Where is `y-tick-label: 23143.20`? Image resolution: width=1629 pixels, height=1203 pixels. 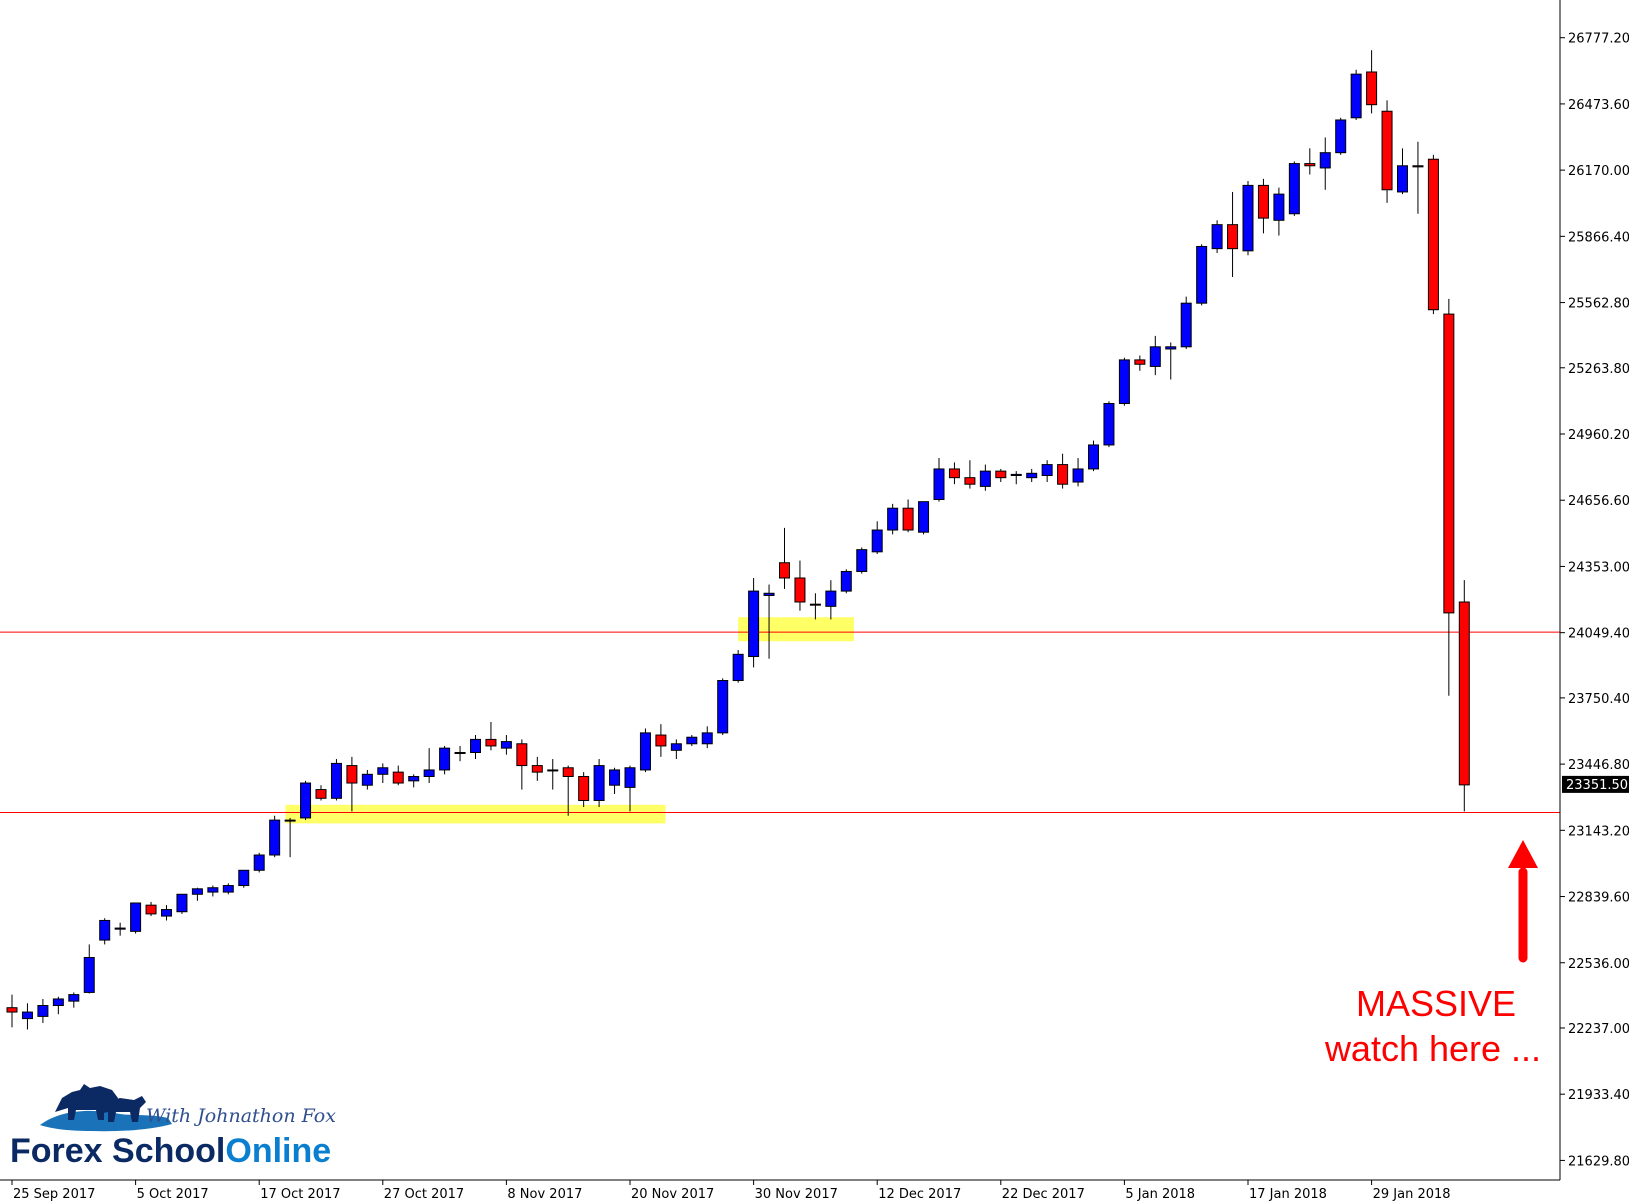 y-tick-label: 23143.20 is located at coordinates (1598, 831).